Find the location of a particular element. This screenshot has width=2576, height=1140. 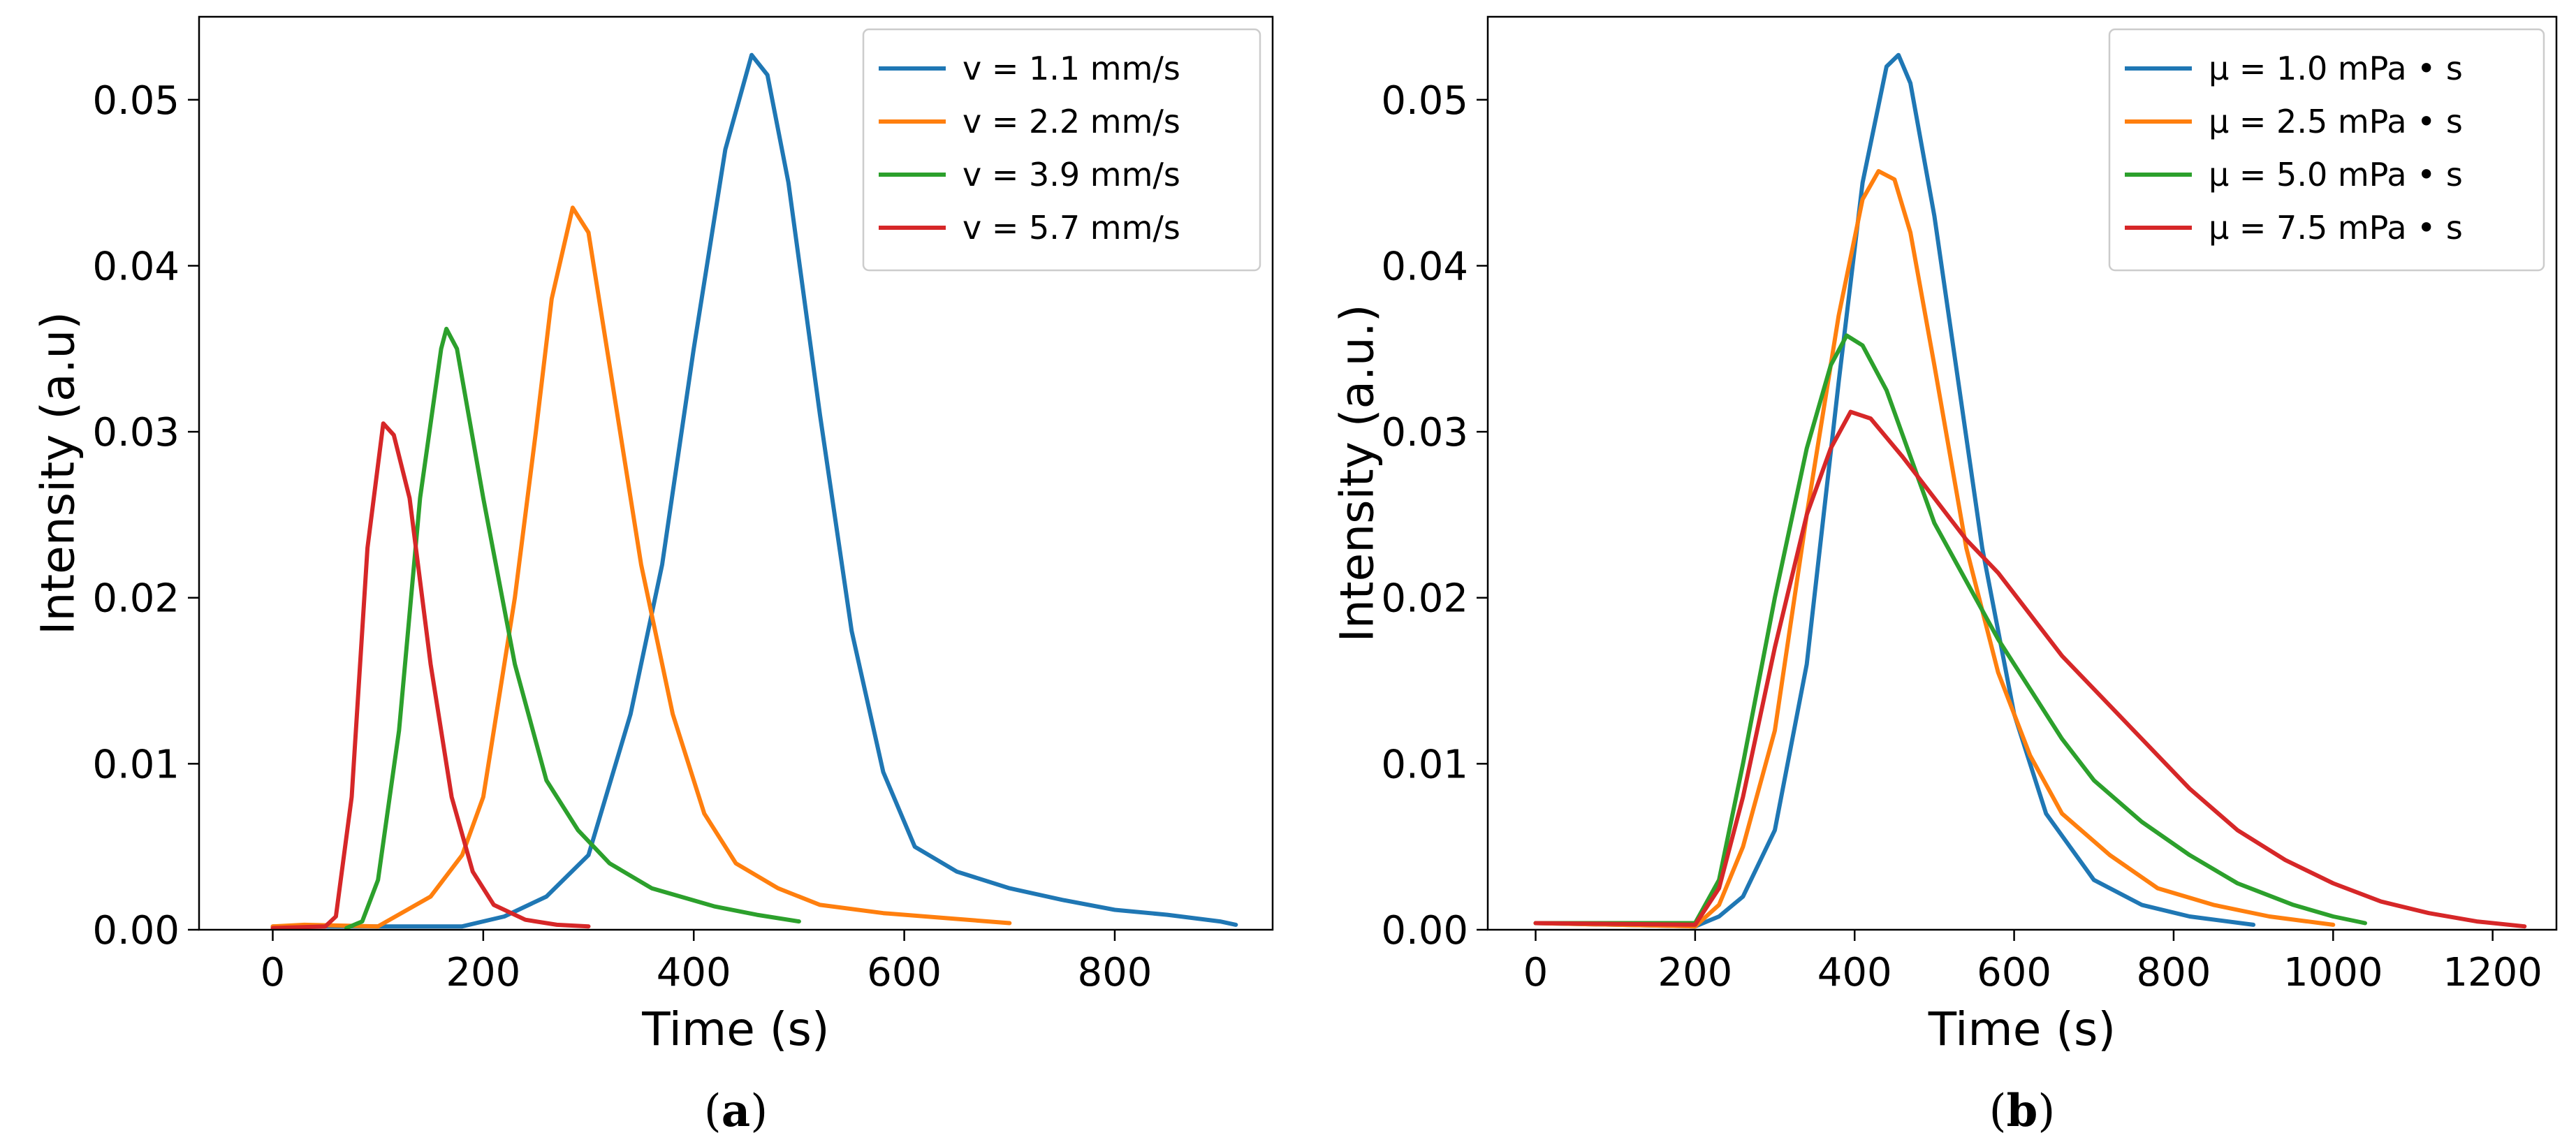

legend-label-2: μ = 2.5 mPa • s is located at coordinates (2336, 121).